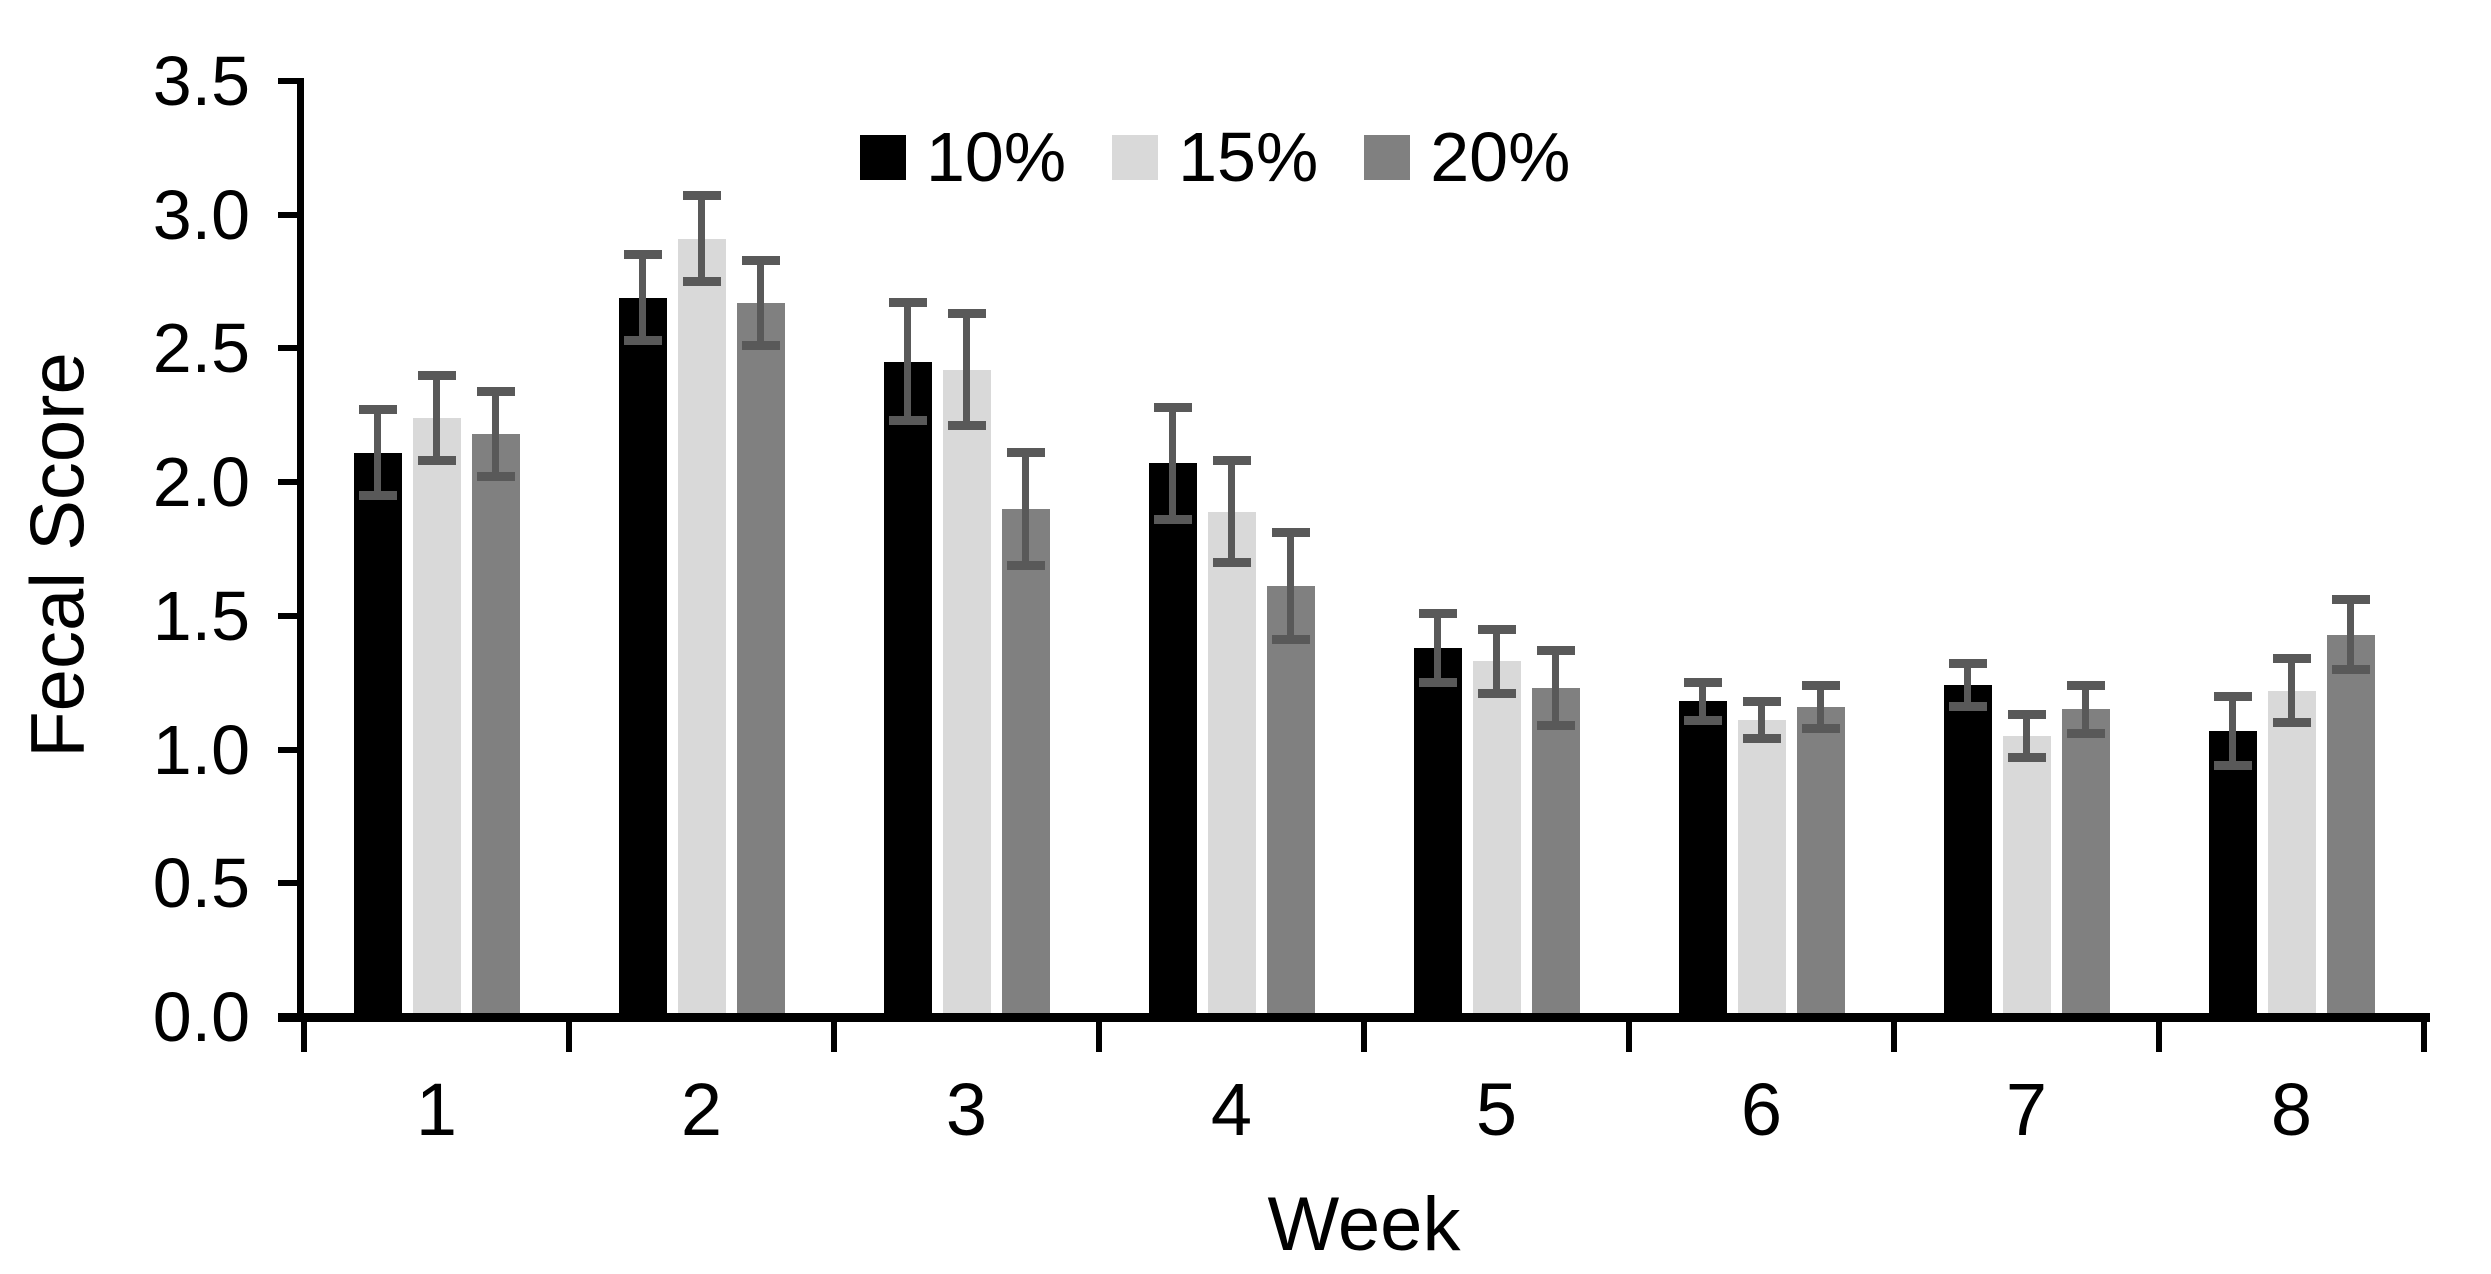  I want to click on y-tick-label: 3.0, so click(201, 214).